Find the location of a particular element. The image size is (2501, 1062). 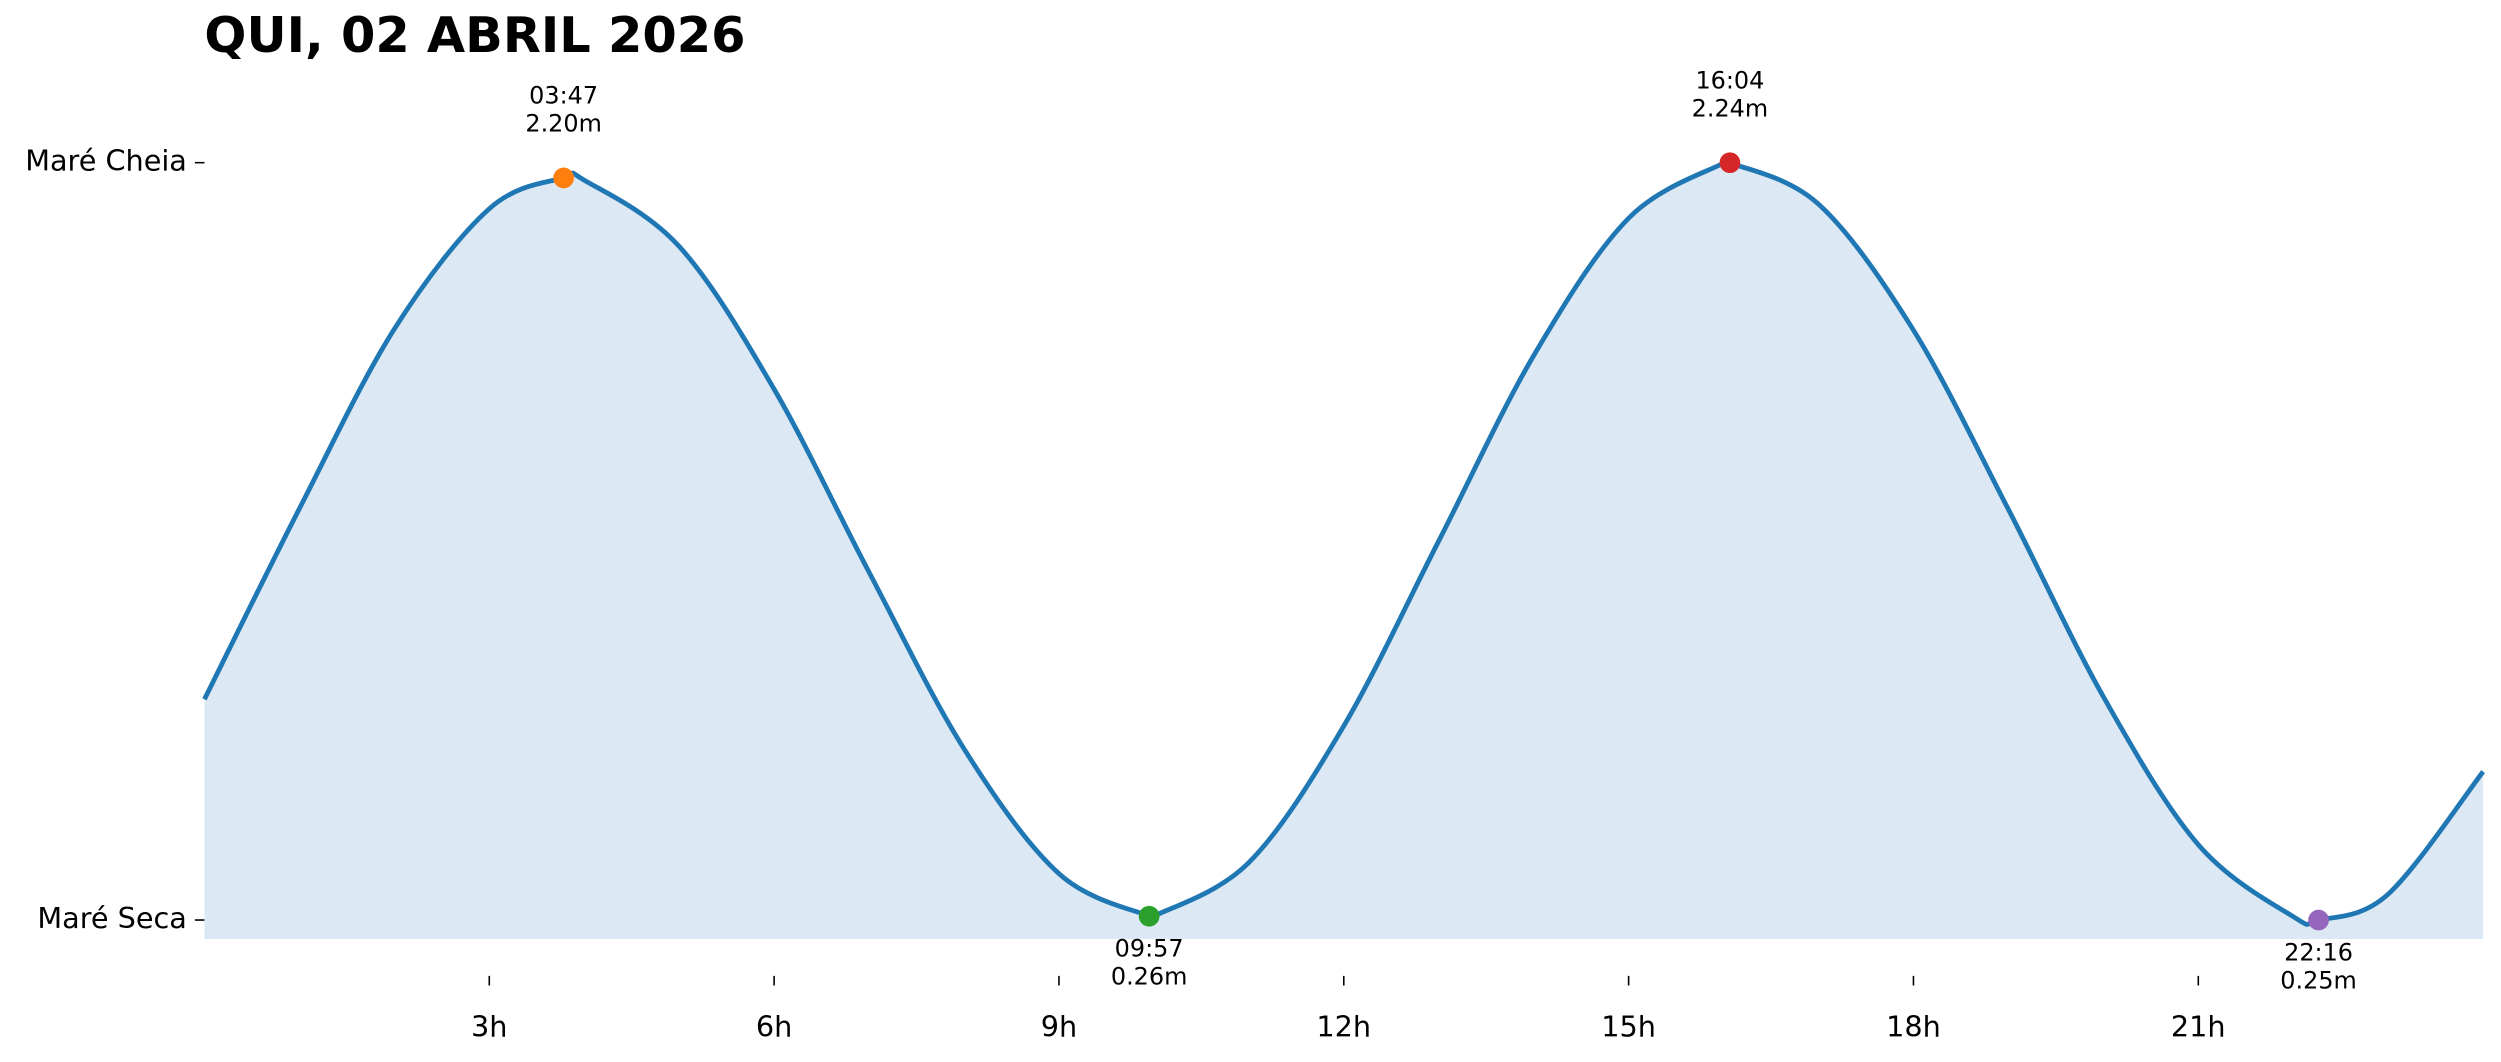

extreme-time: 16:04 is located at coordinates (1729, 80).